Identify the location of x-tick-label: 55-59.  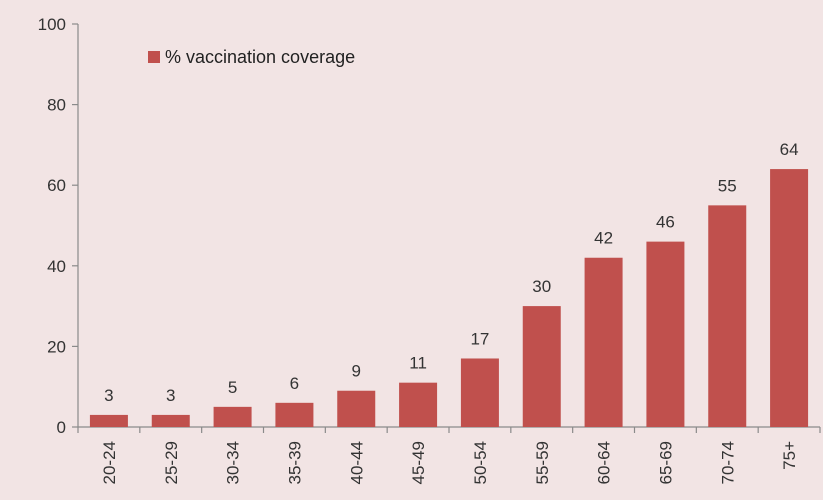
(542, 462).